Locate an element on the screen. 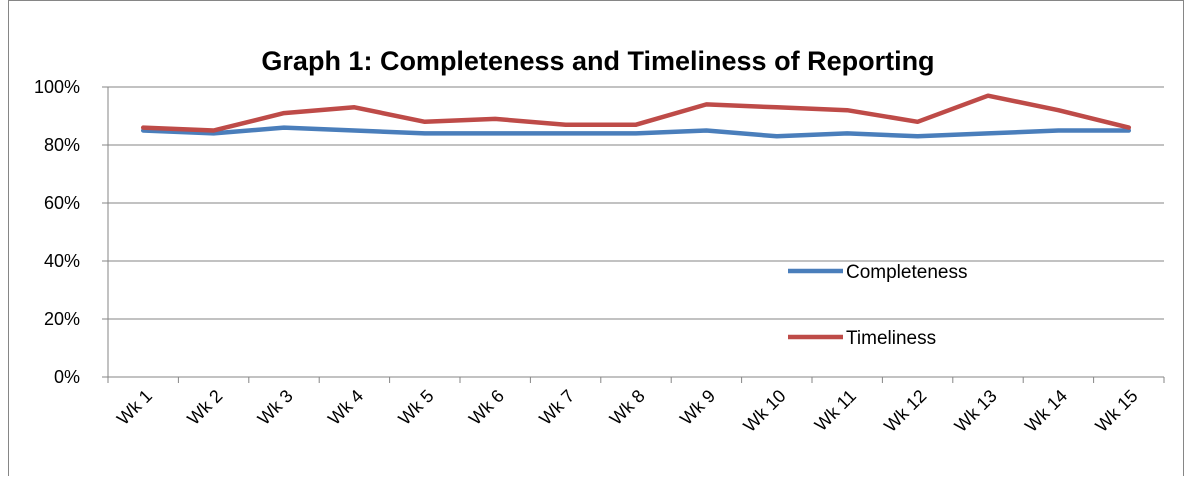 The width and height of the screenshot is (1186, 478). x-tick-label: Wk 7 is located at coordinates (556, 407).